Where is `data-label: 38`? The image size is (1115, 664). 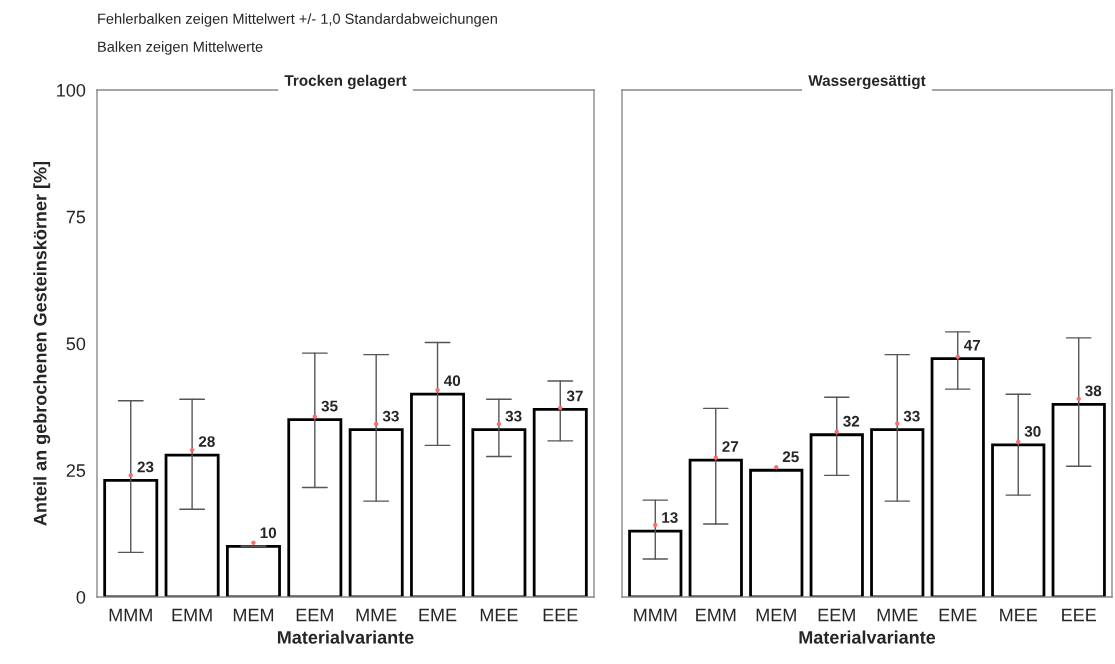 data-label: 38 is located at coordinates (1093, 391).